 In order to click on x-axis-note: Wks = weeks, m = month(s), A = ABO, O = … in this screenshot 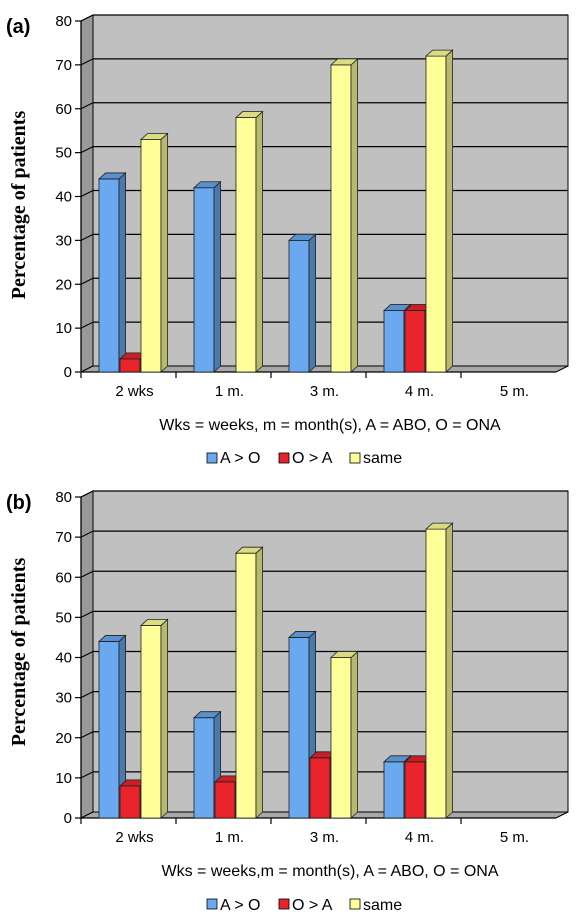, I will do `click(330, 425)`.